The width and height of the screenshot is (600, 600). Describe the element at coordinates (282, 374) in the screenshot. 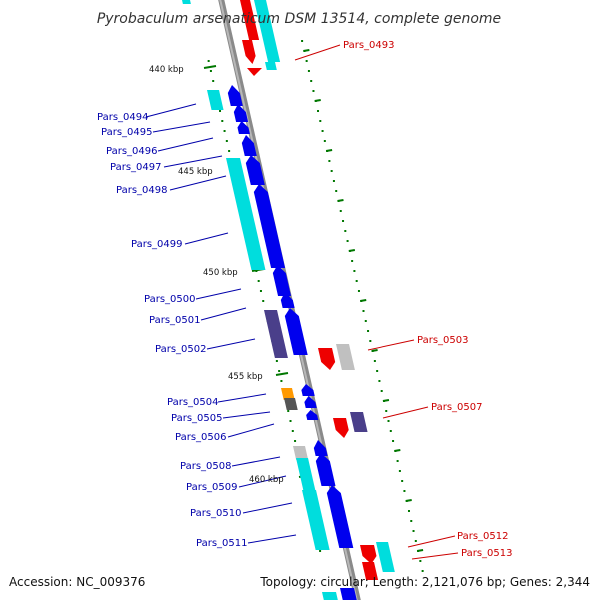

I see `major-tick` at that location.